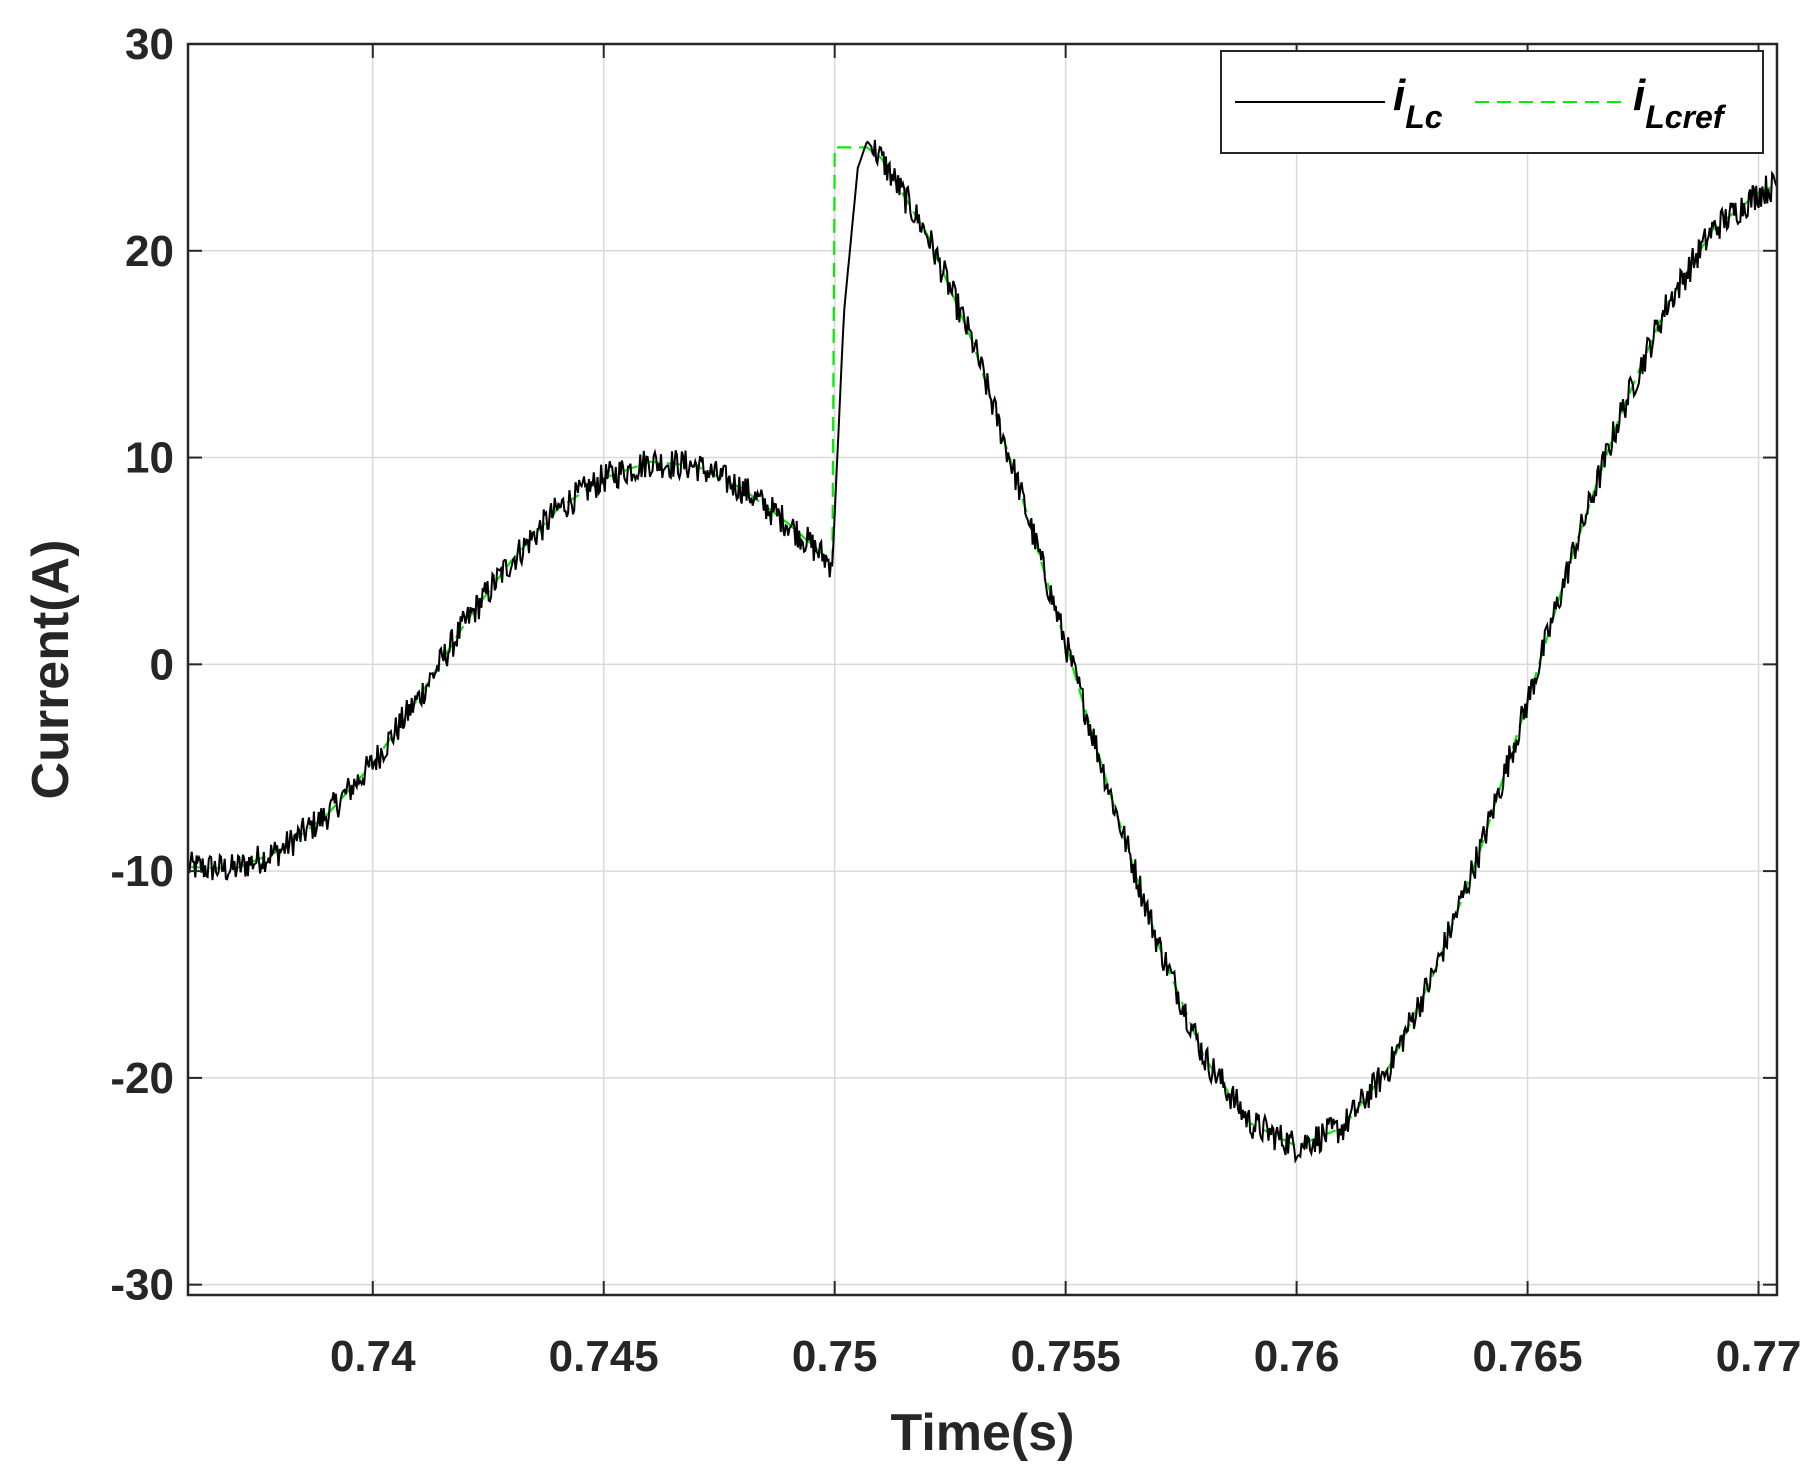 Image resolution: width=1815 pixels, height=1473 pixels. What do you see at coordinates (51, 670) in the screenshot?
I see `y-axis-label: Current(A)` at bounding box center [51, 670].